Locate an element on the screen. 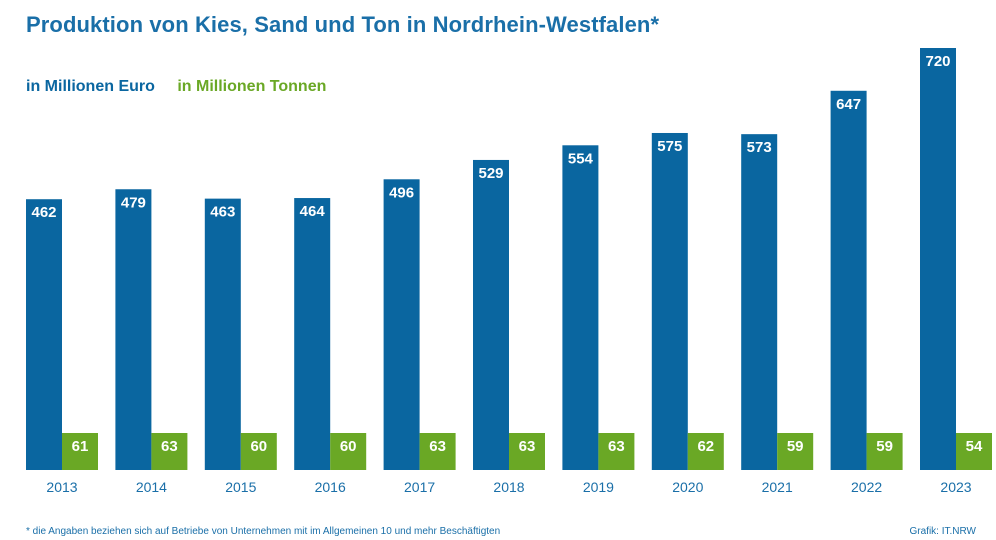  value-label-euro-2019: 554 is located at coordinates (581, 158).